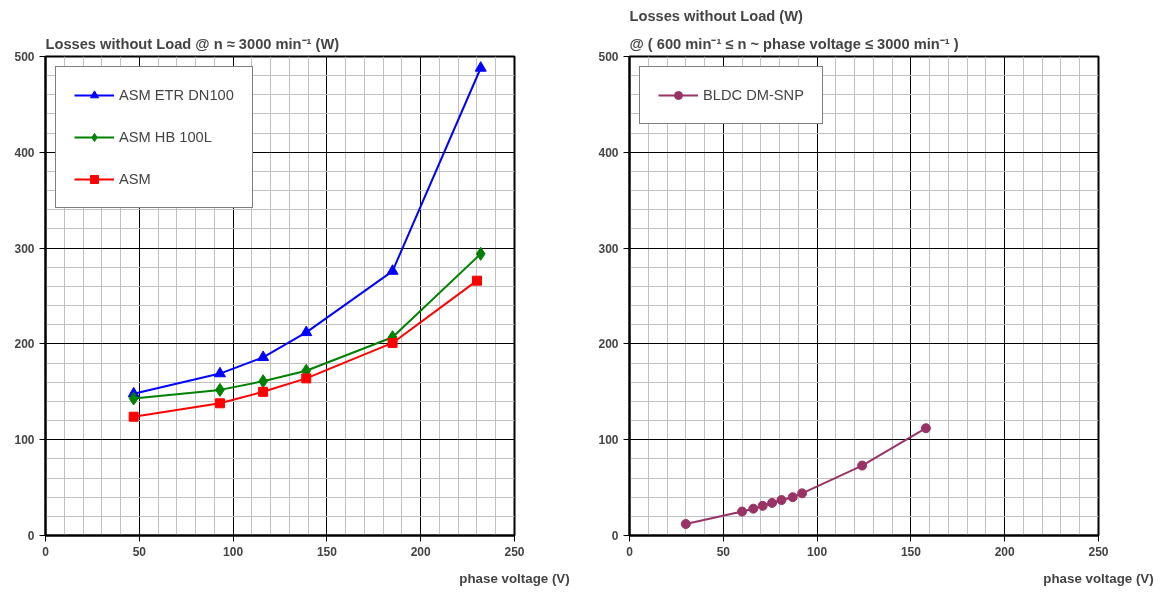  I want to click on legend-label: ASM ETR DN100, so click(176, 95).